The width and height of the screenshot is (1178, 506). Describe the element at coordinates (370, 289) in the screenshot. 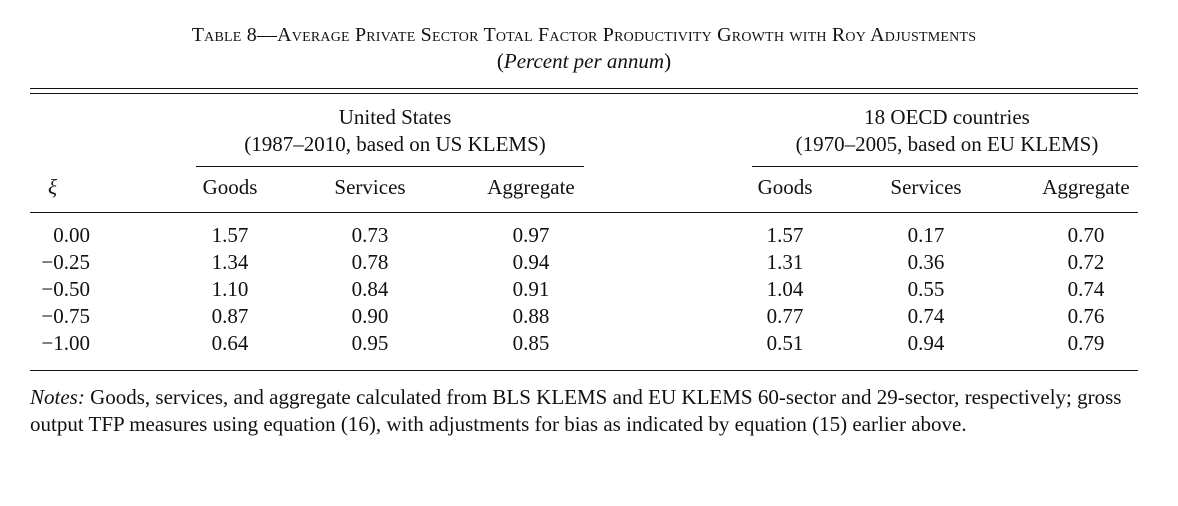

I see `cell-us-services: 0.84` at that location.